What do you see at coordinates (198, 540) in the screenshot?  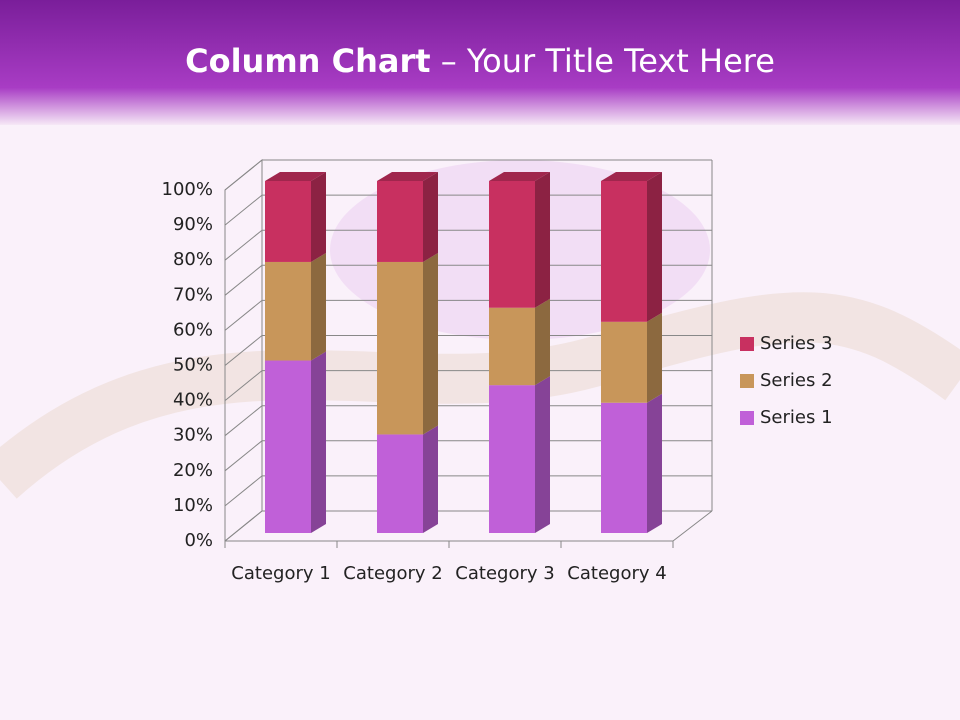 I see `y-tick-label: 0%` at bounding box center [198, 540].